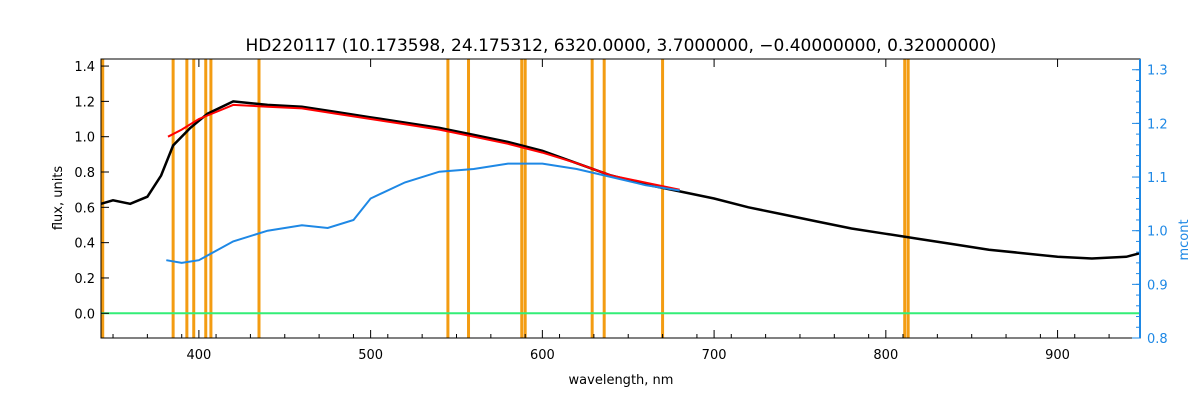  What do you see at coordinates (621, 380) in the screenshot?
I see `x-axis-label: wavelength, nm` at bounding box center [621, 380].